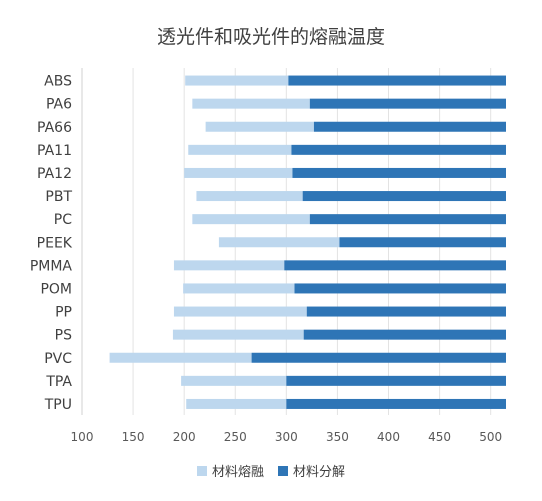  What do you see at coordinates (51, 266) in the screenshot?
I see `category-label: PMMA` at bounding box center [51, 266].